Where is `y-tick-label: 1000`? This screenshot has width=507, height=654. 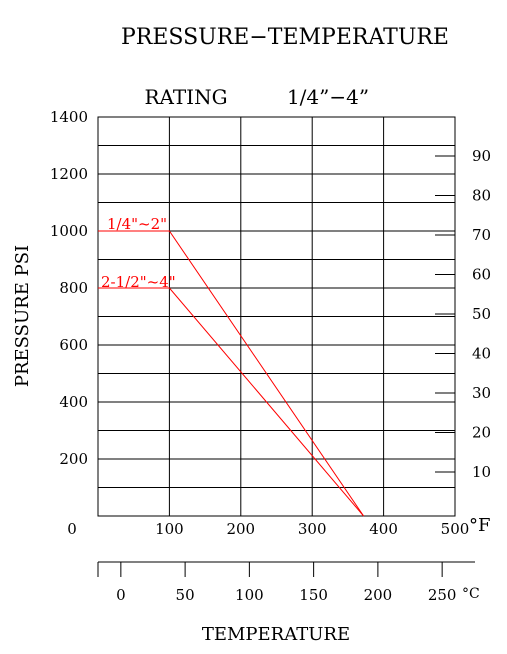
y-tick-label: 1000 is located at coordinates (69, 231).